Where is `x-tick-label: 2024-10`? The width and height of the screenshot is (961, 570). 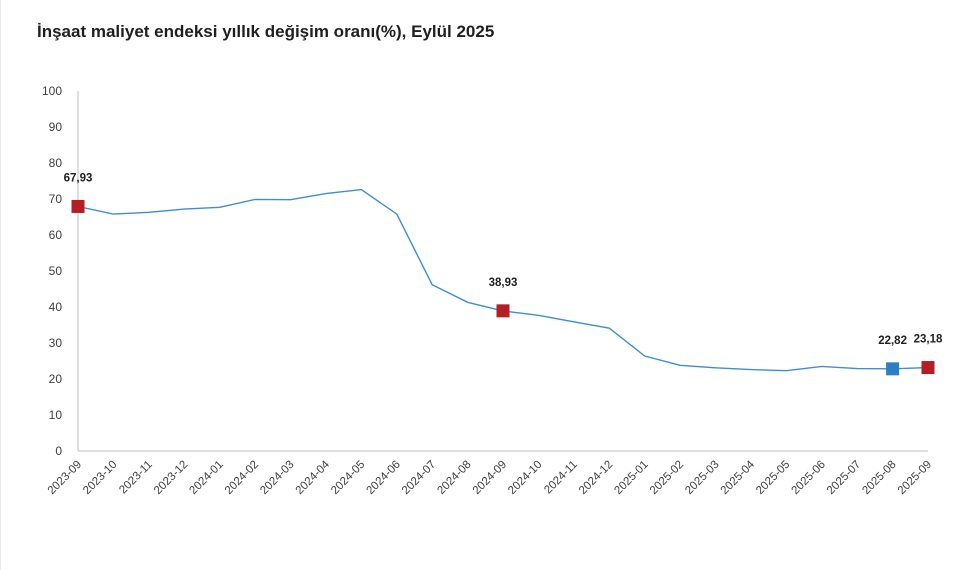 x-tick-label: 2024-10 is located at coordinates (525, 478).